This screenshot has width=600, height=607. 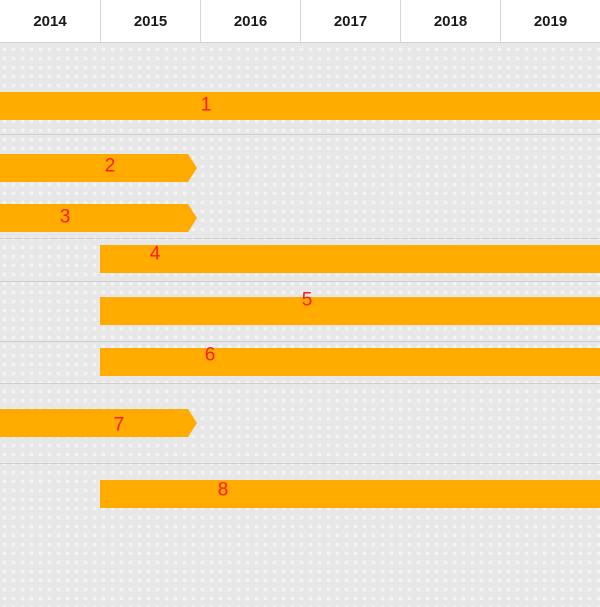 I want to click on year-tick-2014: 2014, so click(x=50, y=21).